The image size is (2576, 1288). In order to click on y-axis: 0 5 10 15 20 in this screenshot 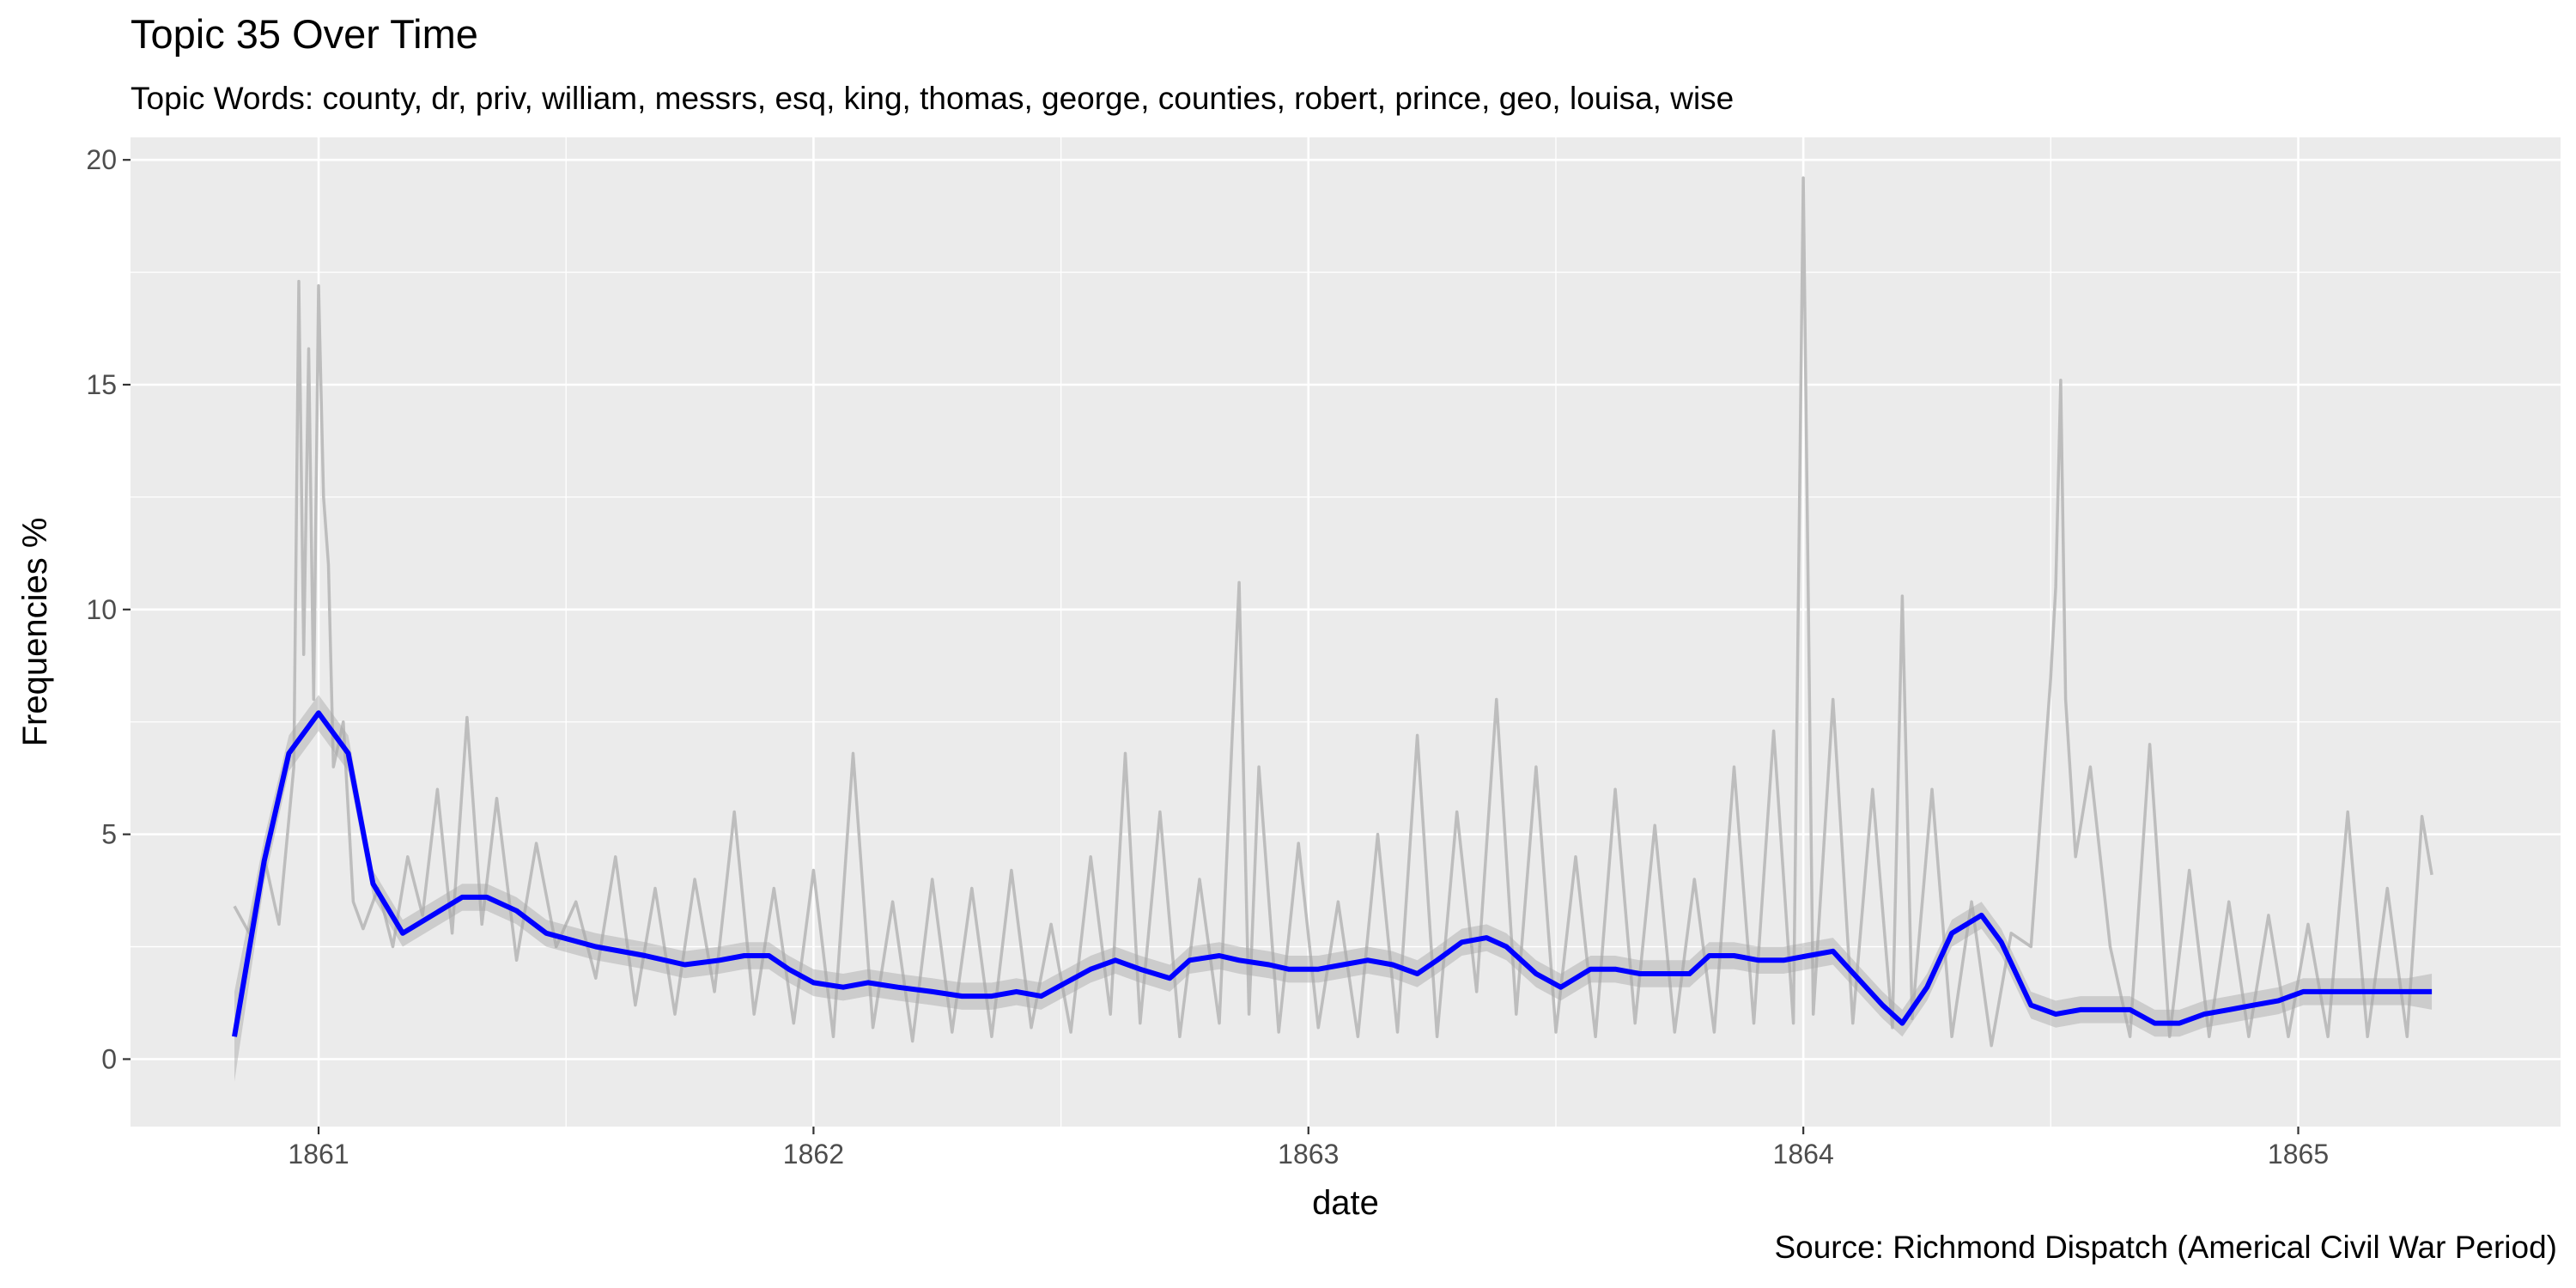, I will do `click(109, 609)`.